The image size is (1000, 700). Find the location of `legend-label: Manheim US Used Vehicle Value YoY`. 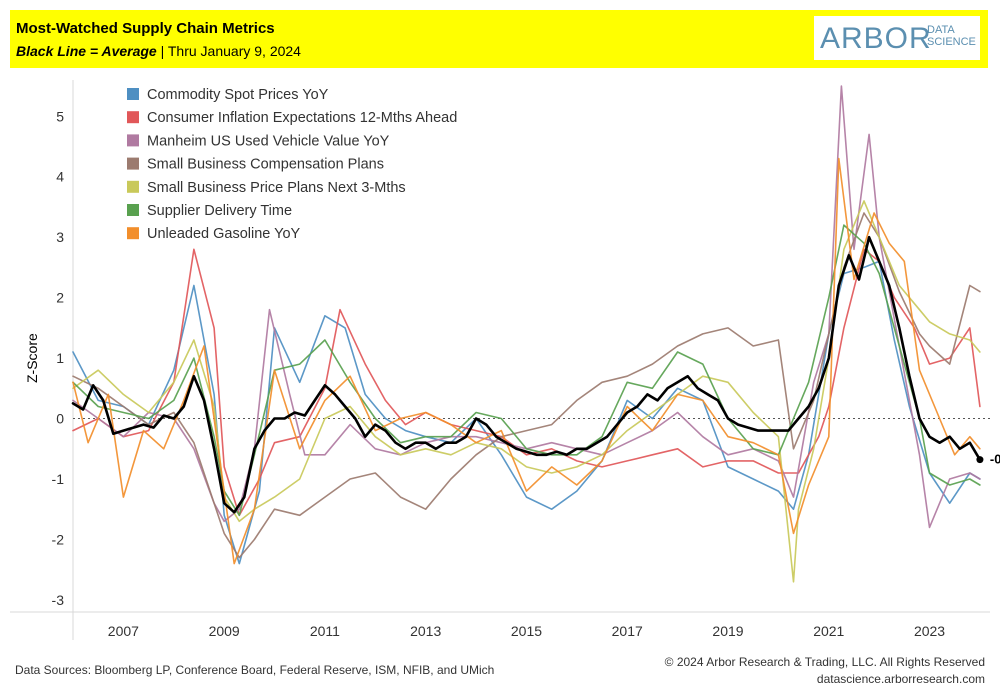

legend-label: Manheim US Used Vehicle Value YoY is located at coordinates (268, 141).